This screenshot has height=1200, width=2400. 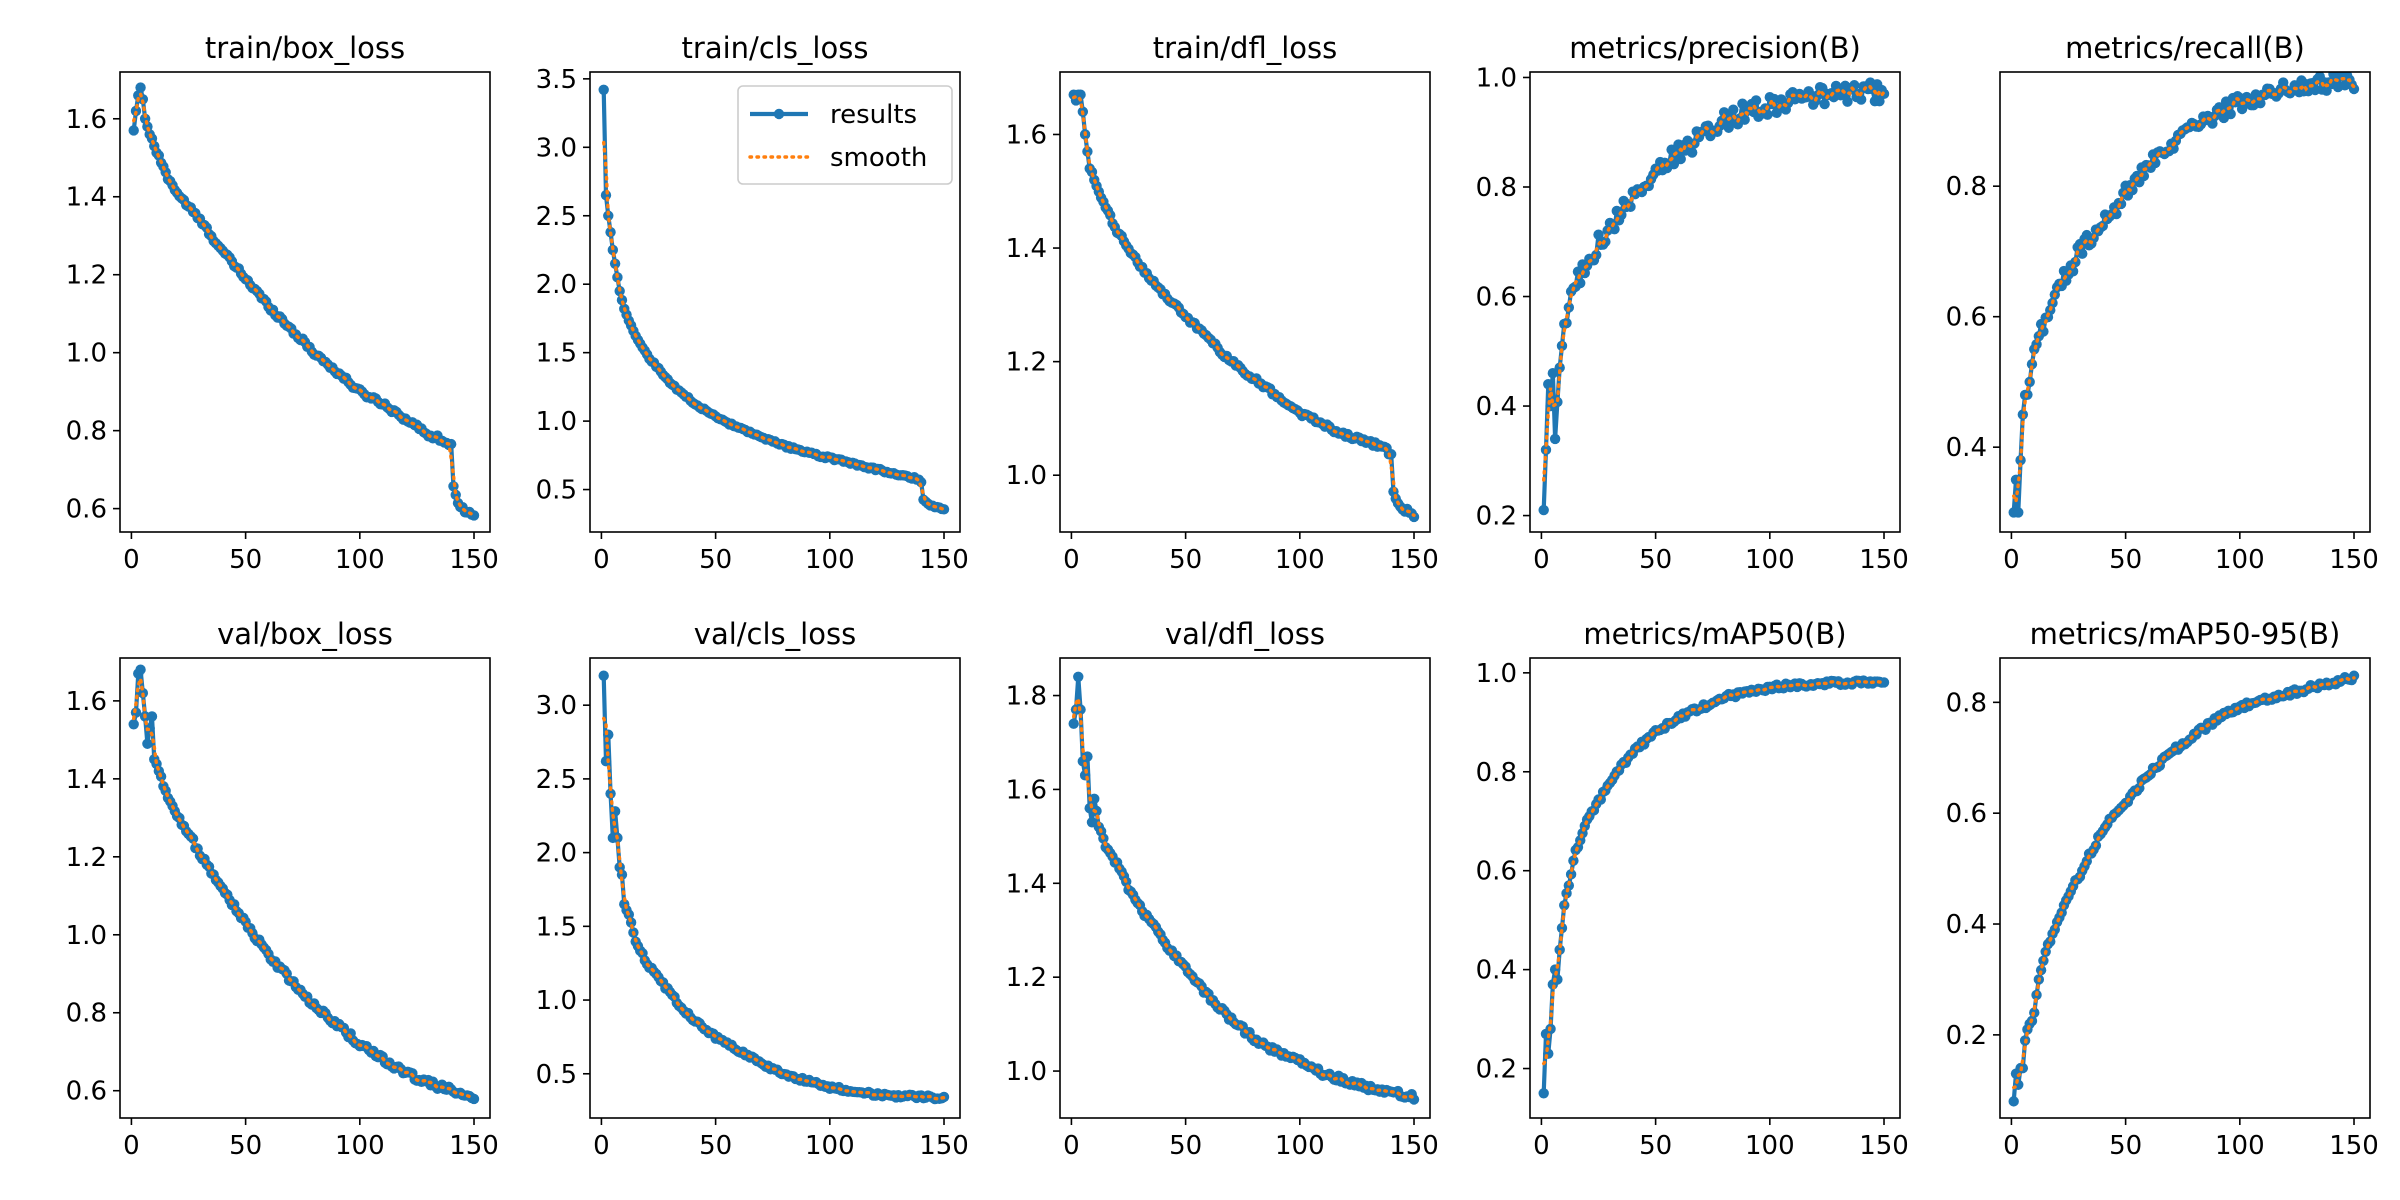 What do you see at coordinates (556, 854) in the screenshot?
I see `y-tick-label: 2.0` at bounding box center [556, 854].